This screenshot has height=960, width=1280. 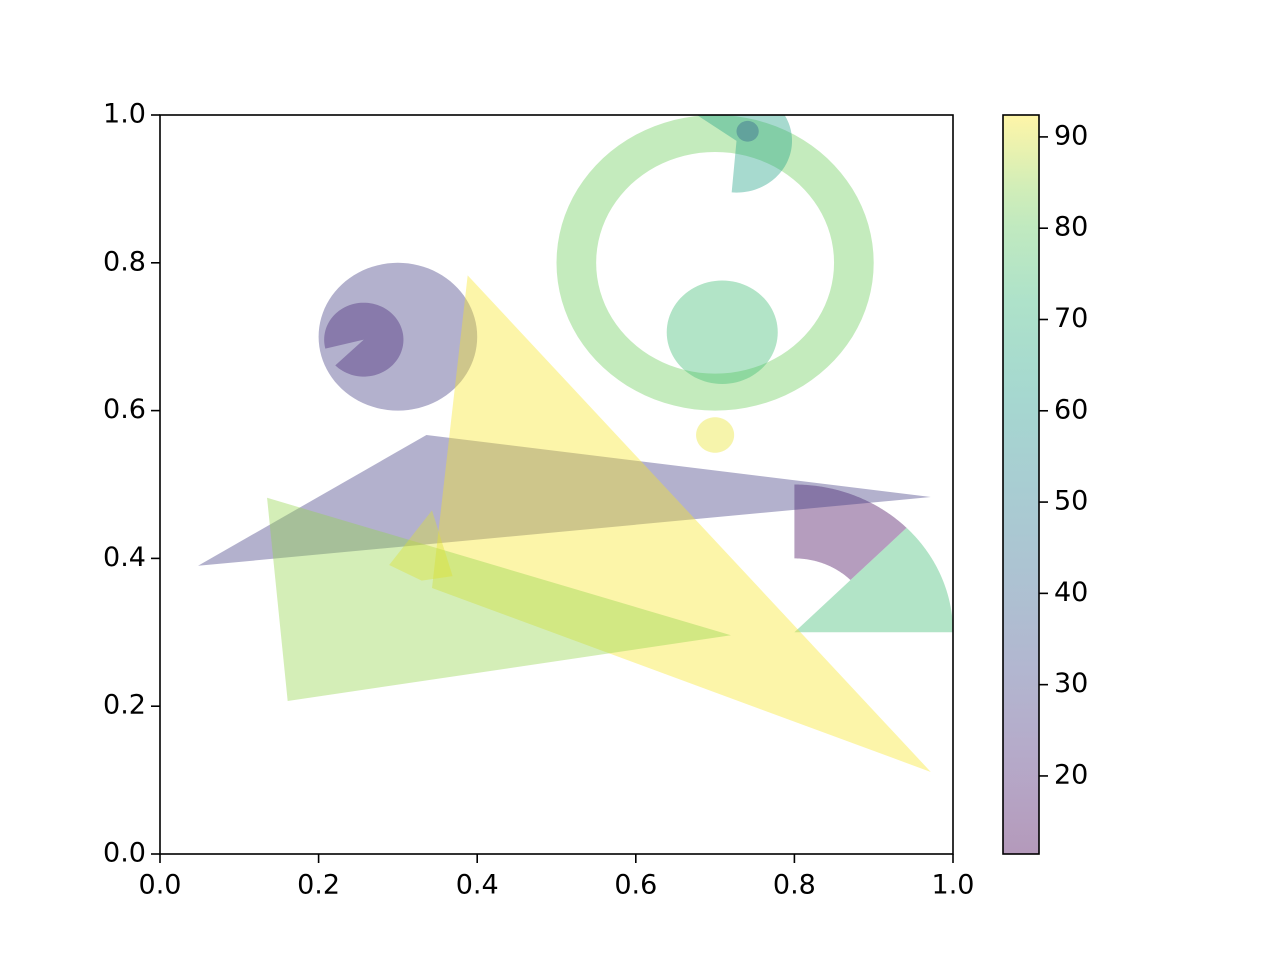 I want to click on colorbar-tick-label: 50, so click(x=1071, y=501).